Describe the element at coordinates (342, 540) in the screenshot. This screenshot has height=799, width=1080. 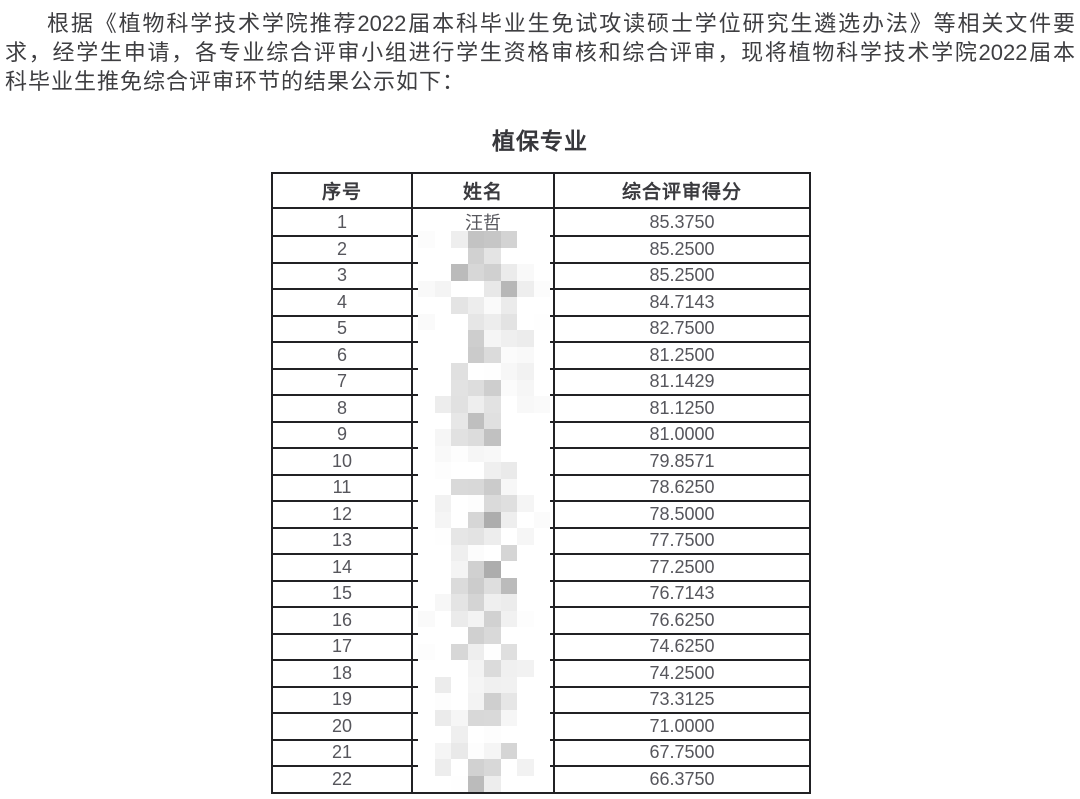
I see `cell-serial: 13` at that location.